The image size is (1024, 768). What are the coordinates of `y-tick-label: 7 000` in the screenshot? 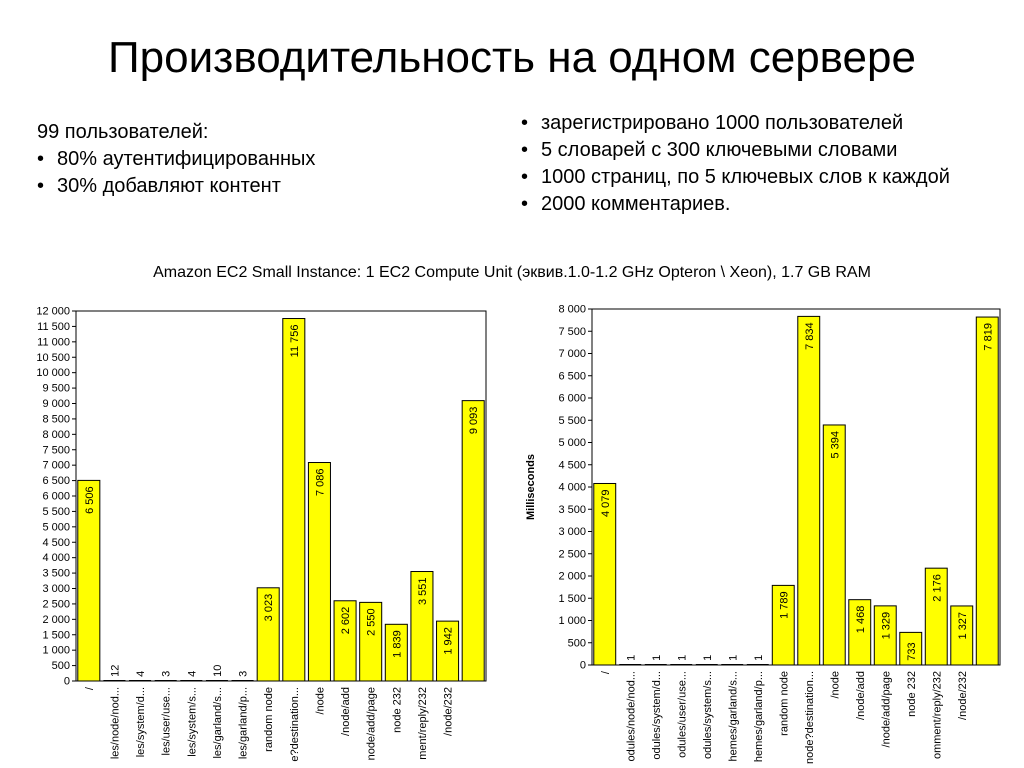 It's located at (56, 466).